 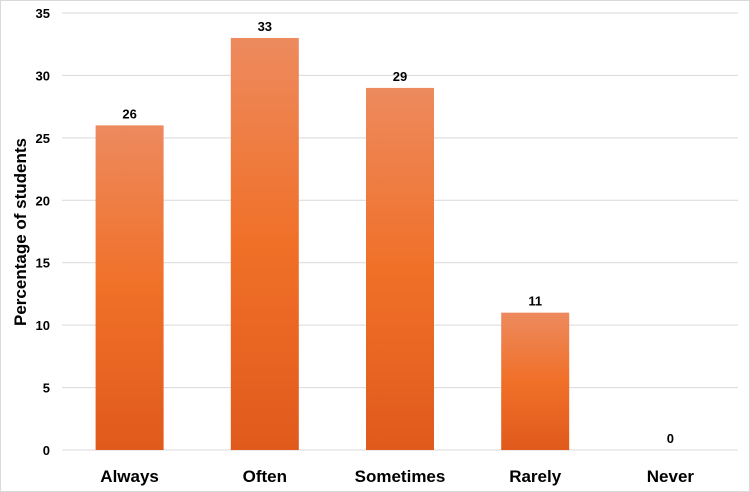 What do you see at coordinates (400, 476) in the screenshot?
I see `x-tick-label: Sometimes` at bounding box center [400, 476].